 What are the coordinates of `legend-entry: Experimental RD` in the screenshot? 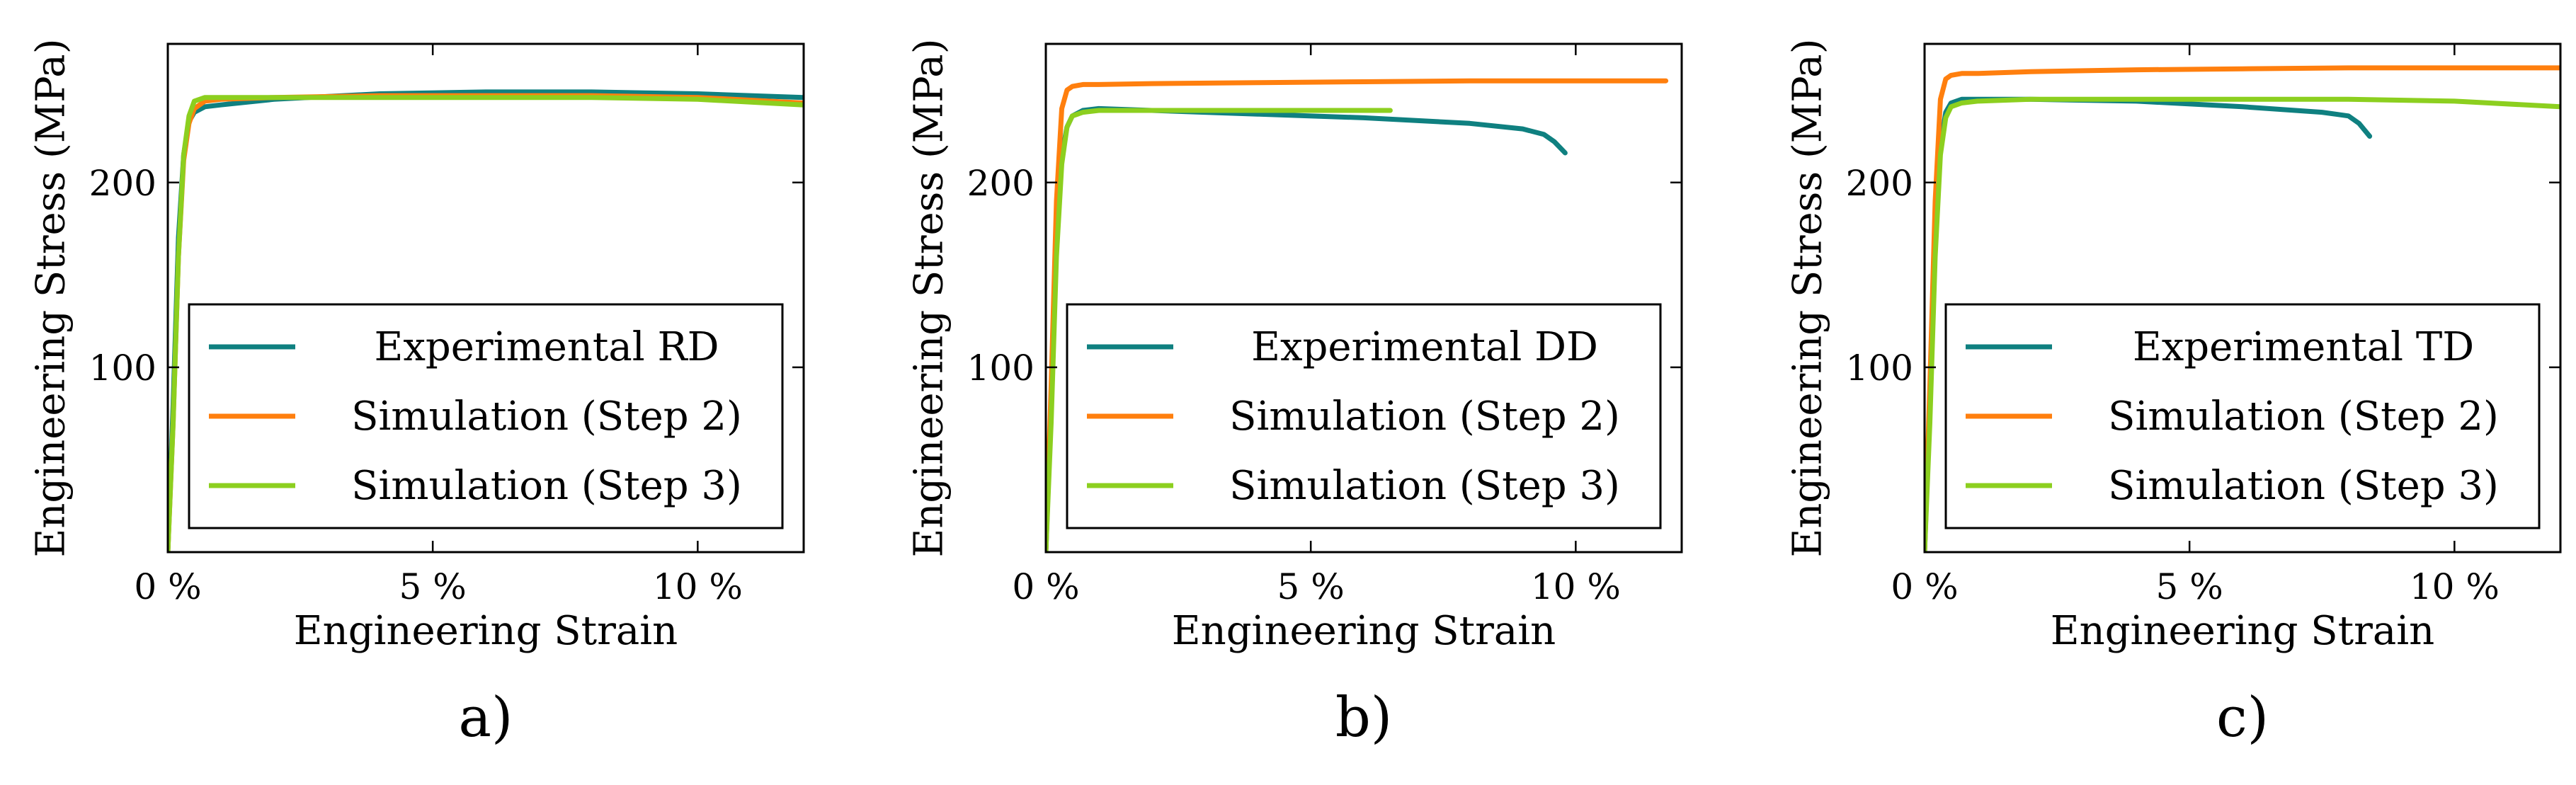 It's located at (547, 347).